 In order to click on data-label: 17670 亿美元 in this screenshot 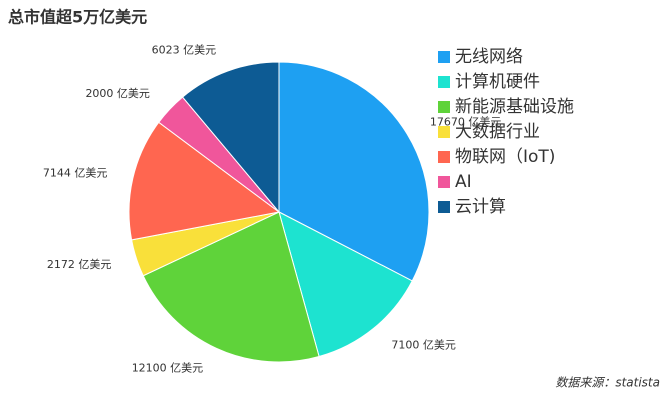, I will do `click(466, 122)`.